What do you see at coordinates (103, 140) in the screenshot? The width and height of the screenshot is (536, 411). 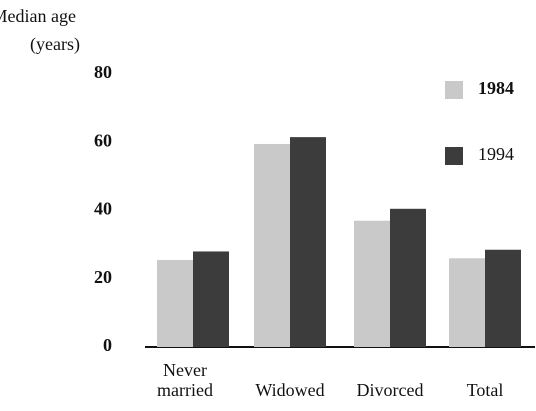 I see `y-tick-label: 60` at bounding box center [103, 140].